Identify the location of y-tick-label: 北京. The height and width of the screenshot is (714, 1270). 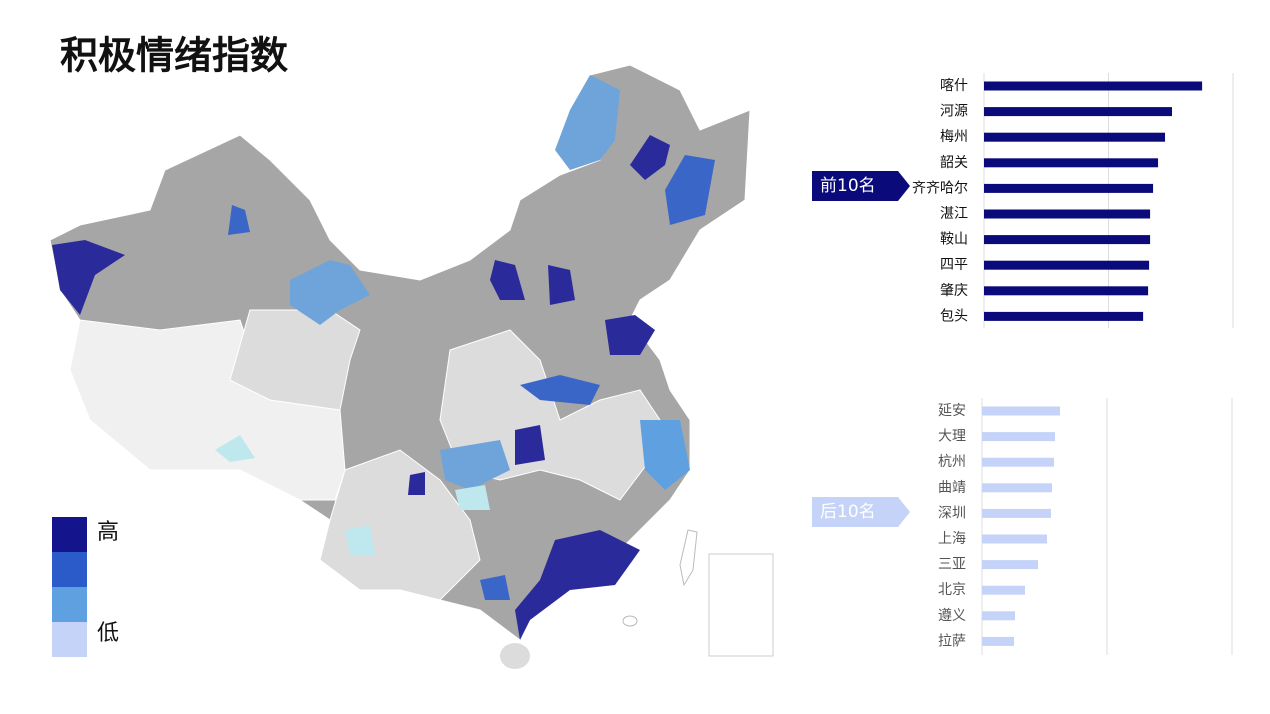
(952, 590).